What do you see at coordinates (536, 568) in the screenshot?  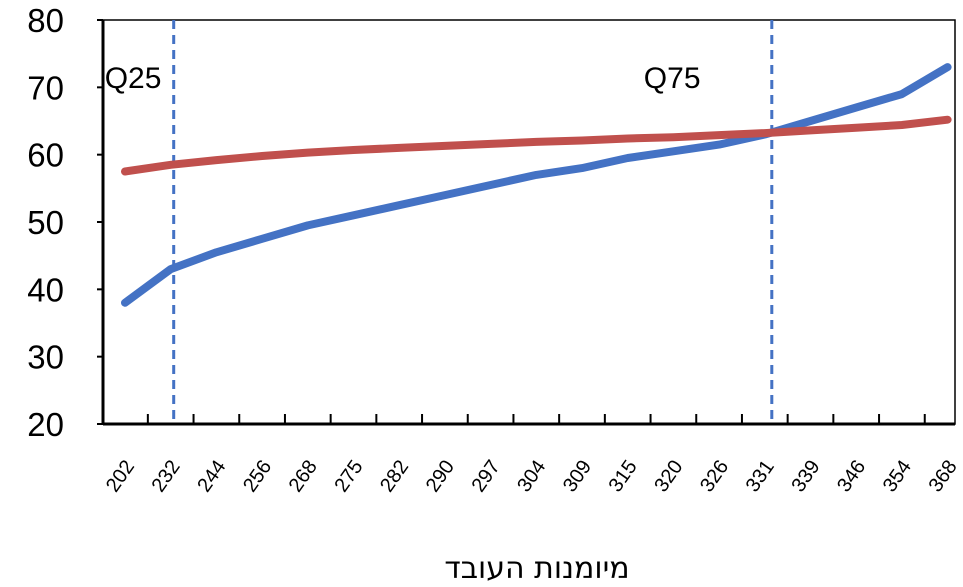 I see `x-axis-label: מיומנות העובד` at bounding box center [536, 568].